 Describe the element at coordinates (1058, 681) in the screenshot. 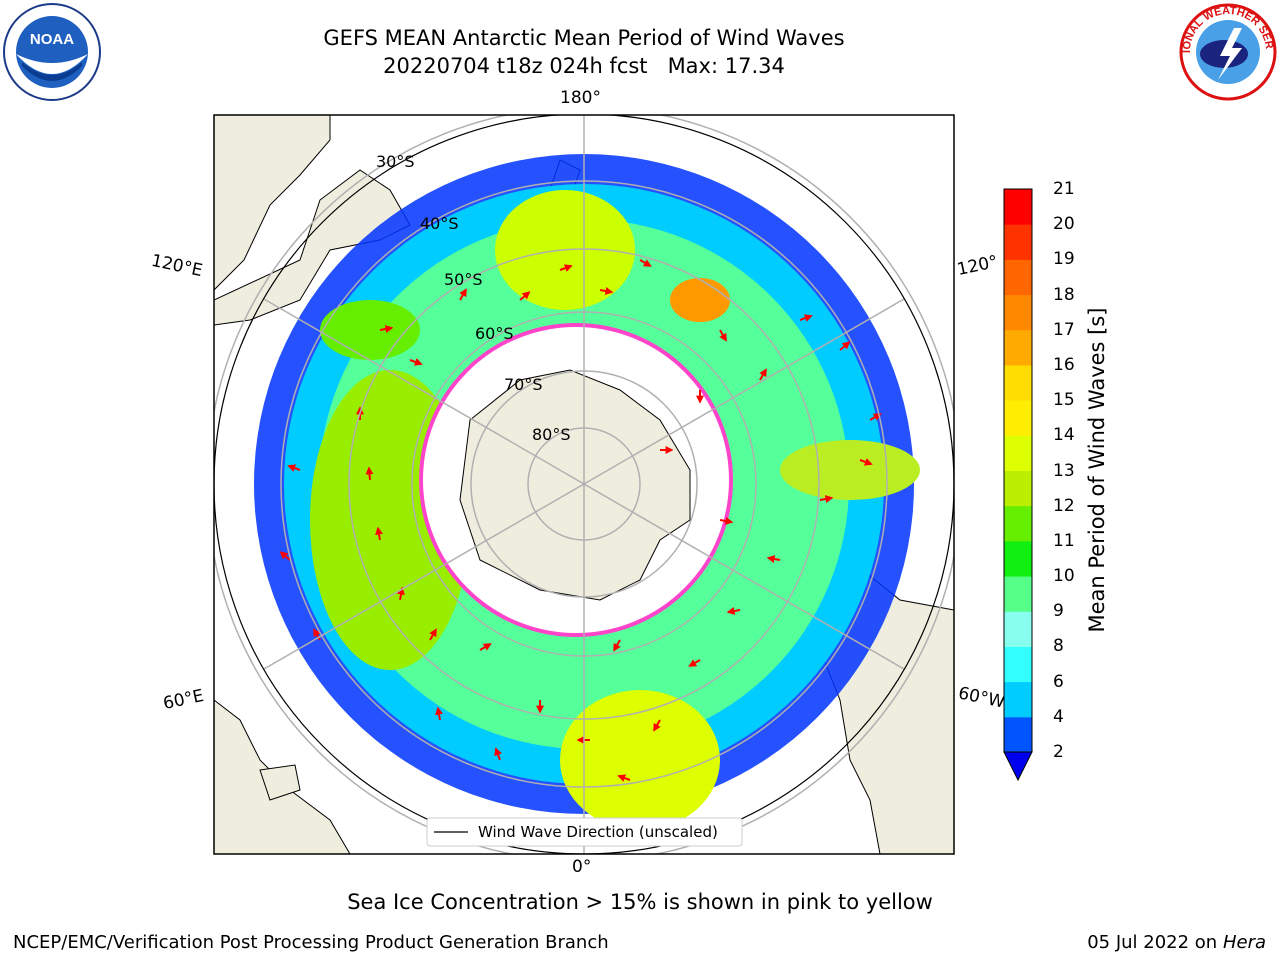

I see `colorbar-tick-label: 6` at that location.